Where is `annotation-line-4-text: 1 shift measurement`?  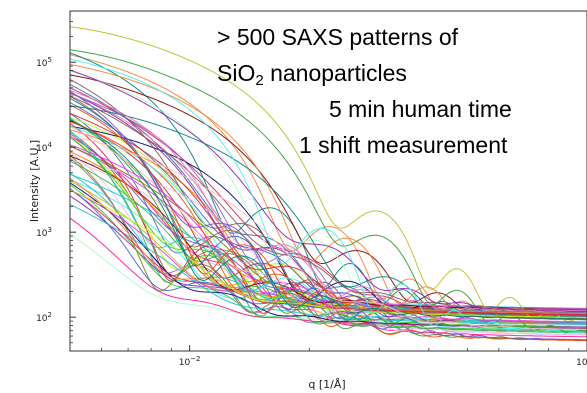 annotation-line-4-text: 1 shift measurement is located at coordinates (403, 145).